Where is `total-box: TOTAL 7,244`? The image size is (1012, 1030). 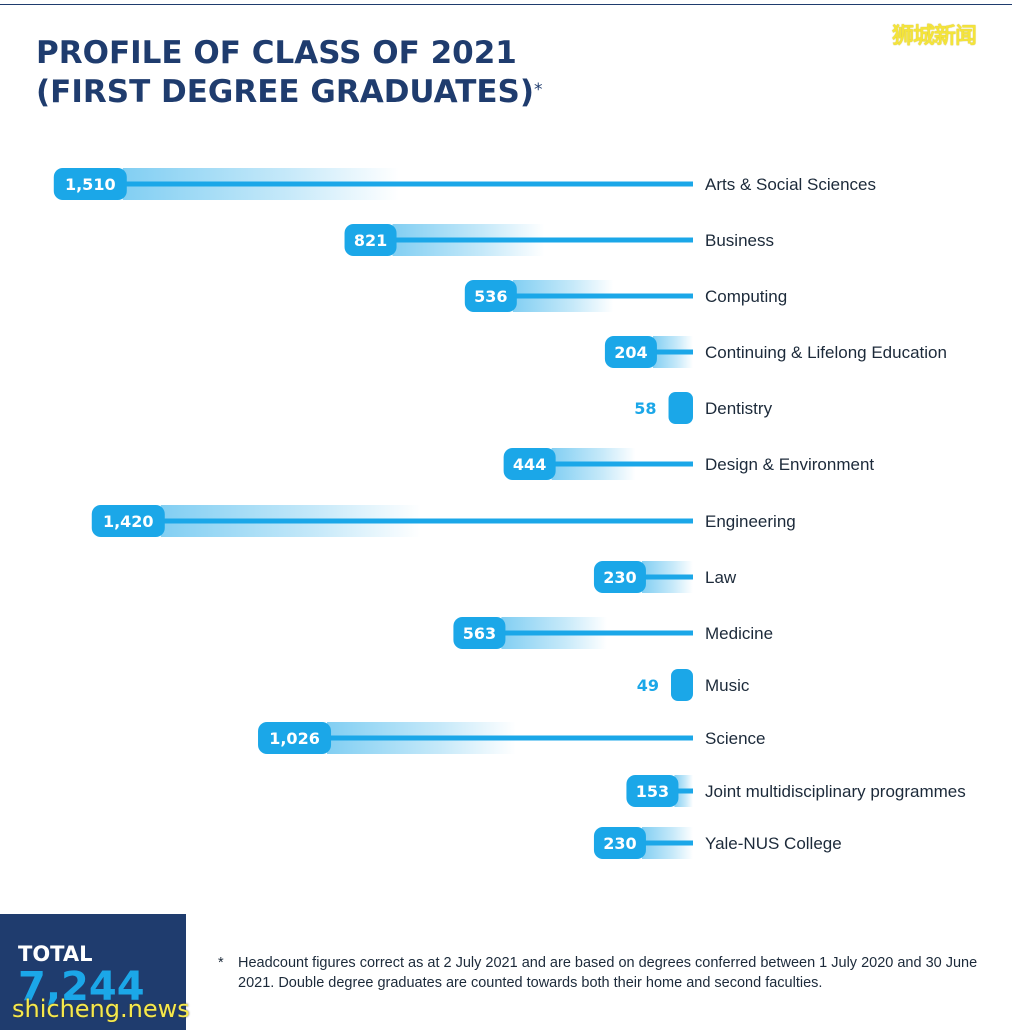
total-box: TOTAL 7,244 is located at coordinates (93, 972).